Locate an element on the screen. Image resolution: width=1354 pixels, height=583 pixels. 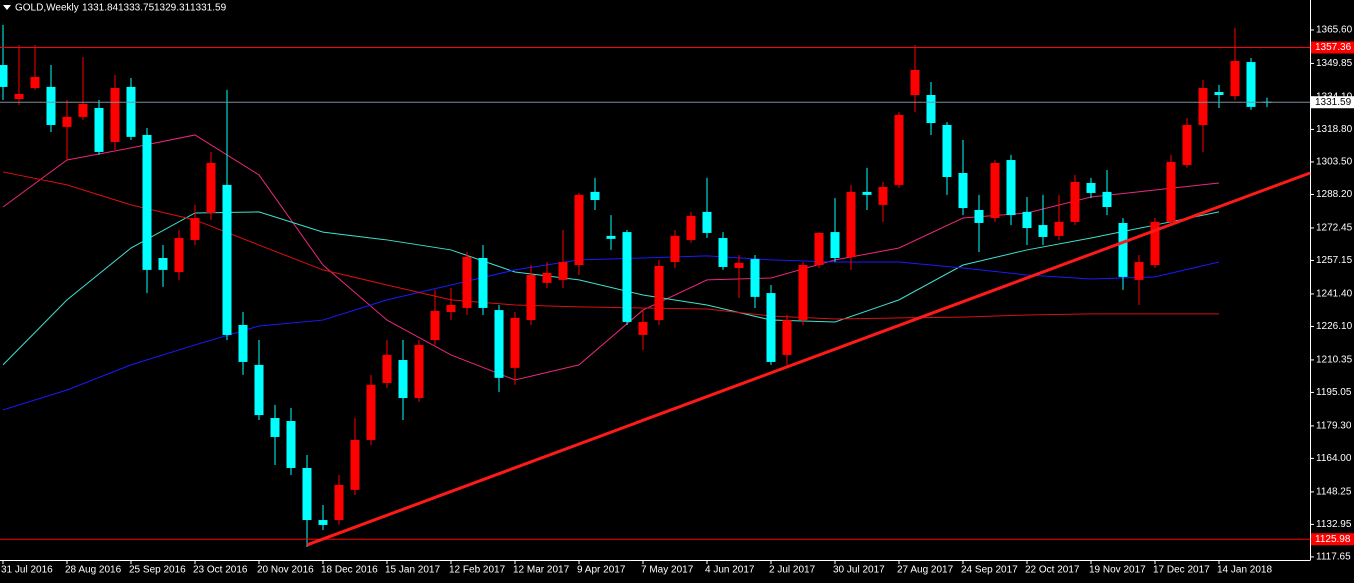
level-label: 1357.36 is located at coordinates (1333, 47).